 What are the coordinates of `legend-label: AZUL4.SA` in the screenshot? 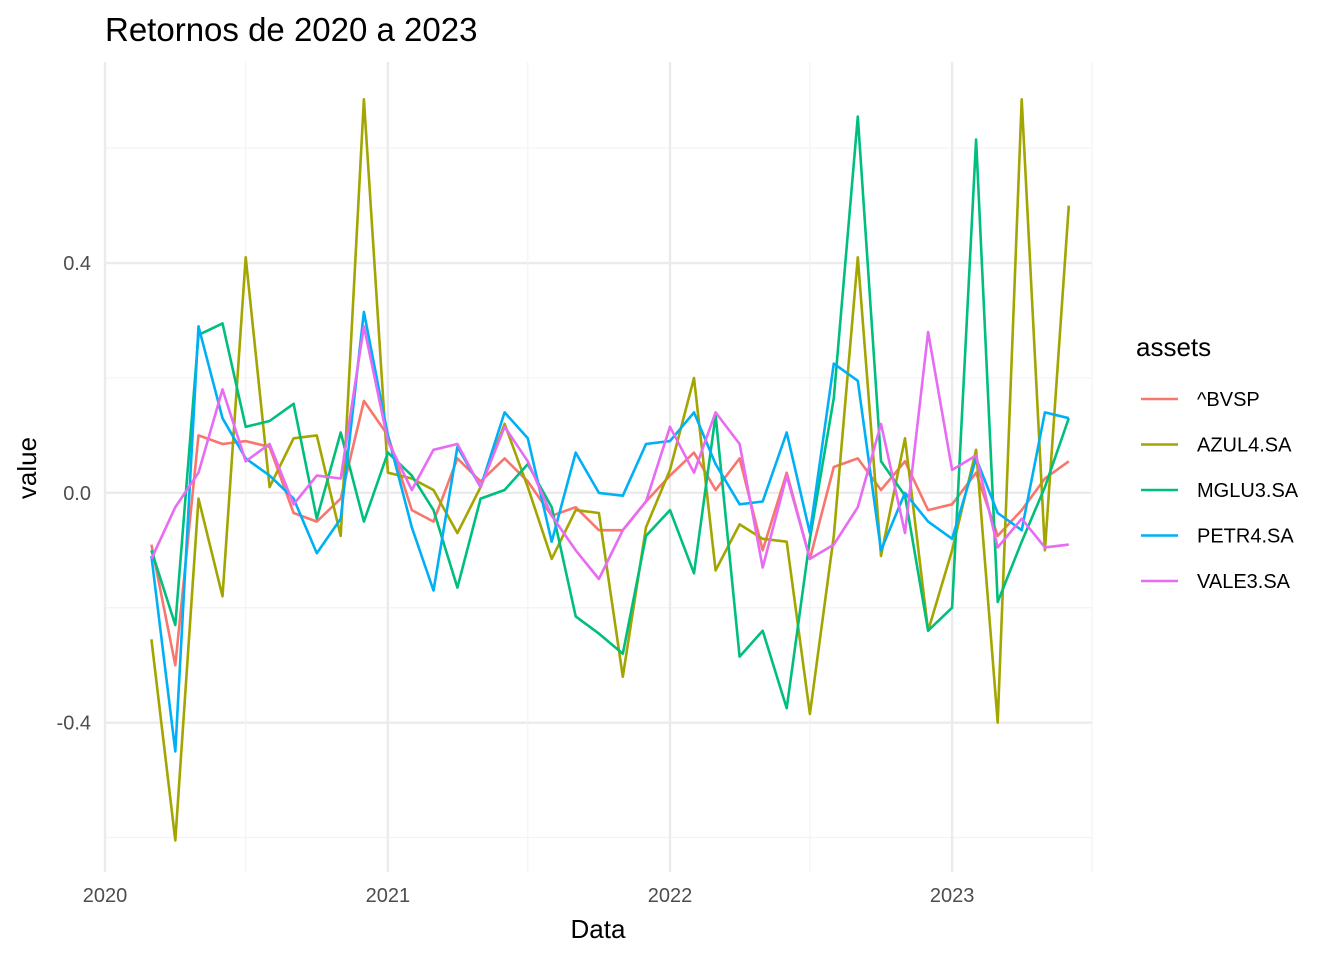 It's located at (1244, 446).